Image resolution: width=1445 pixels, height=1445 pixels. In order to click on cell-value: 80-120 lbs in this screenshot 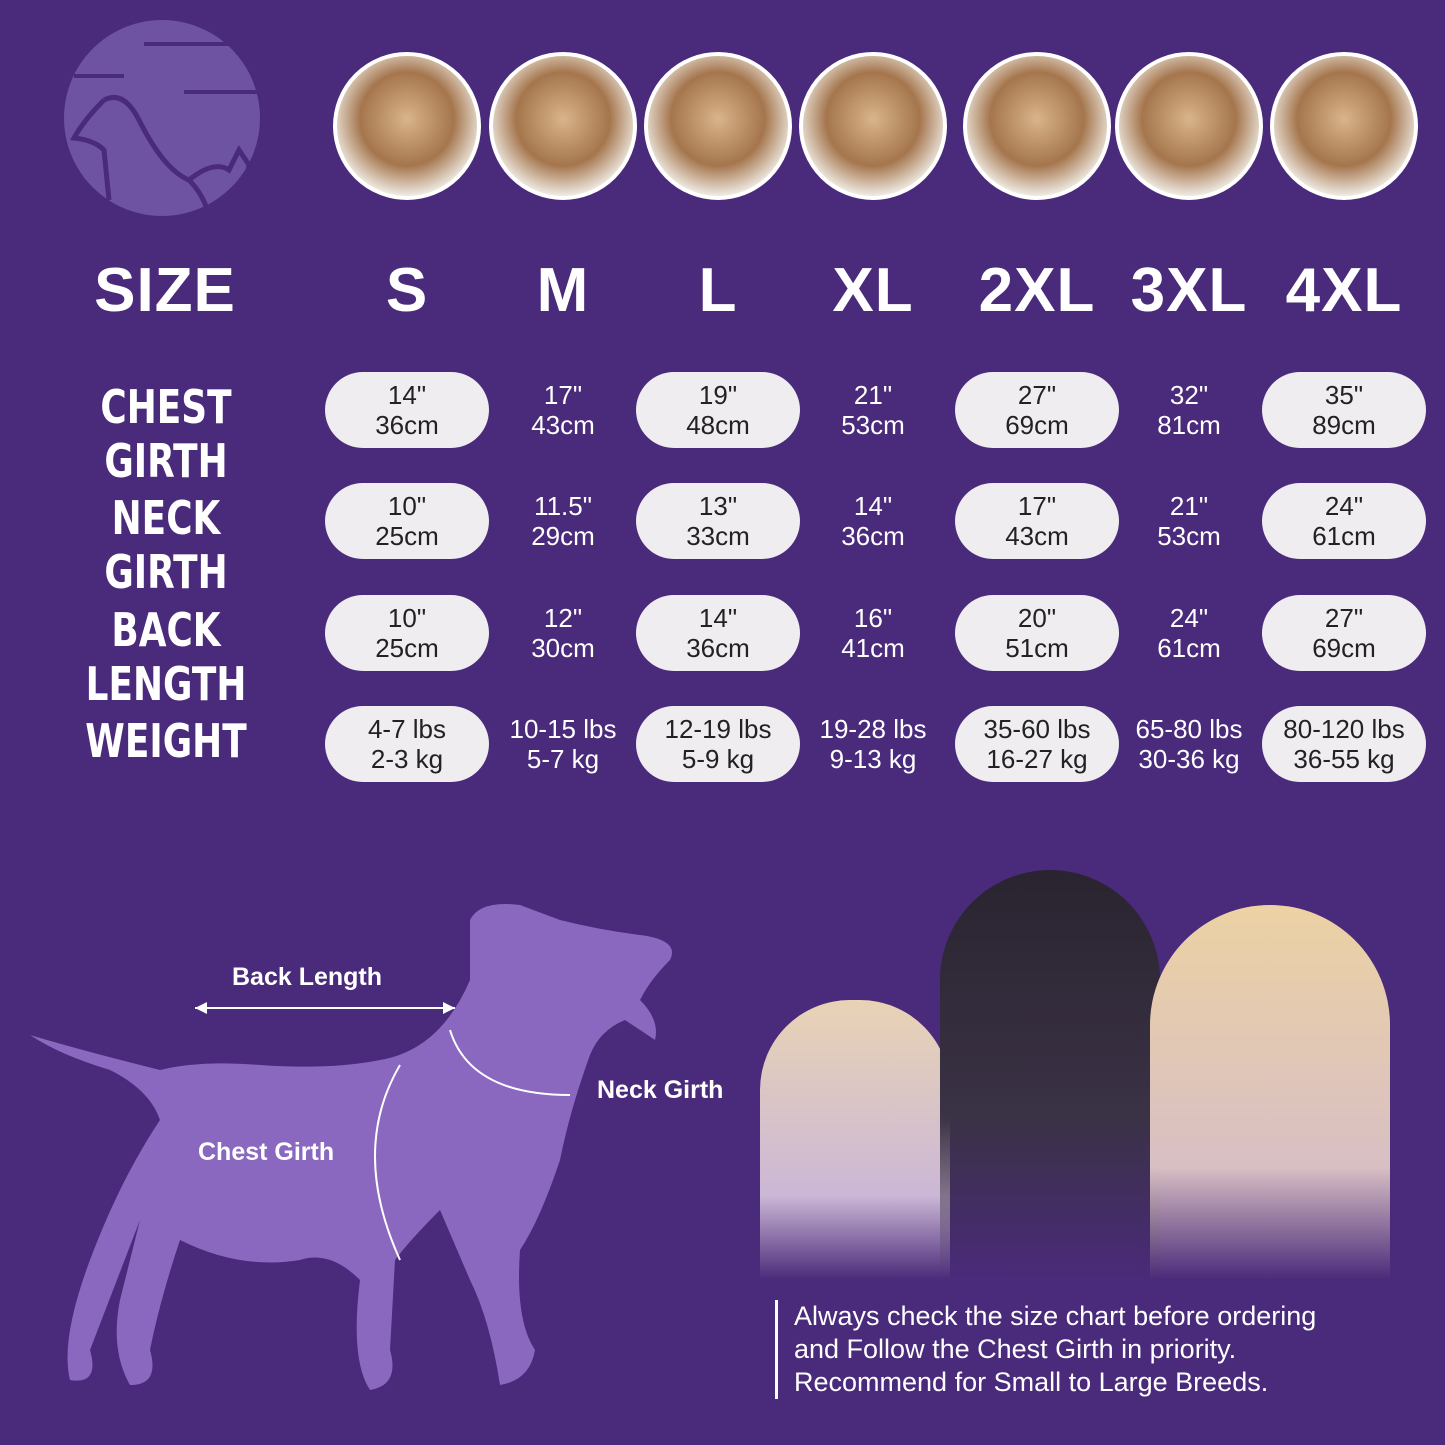, I will do `click(1344, 729)`.